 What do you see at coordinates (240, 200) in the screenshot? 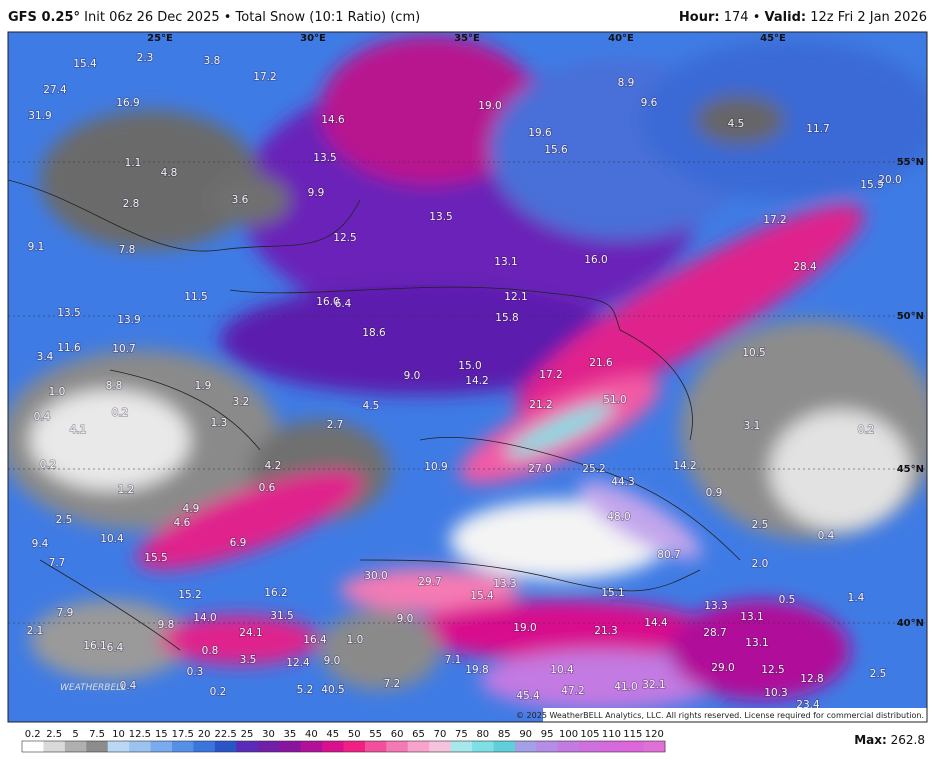
I see `snow-total-label: 3.6` at bounding box center [240, 200].